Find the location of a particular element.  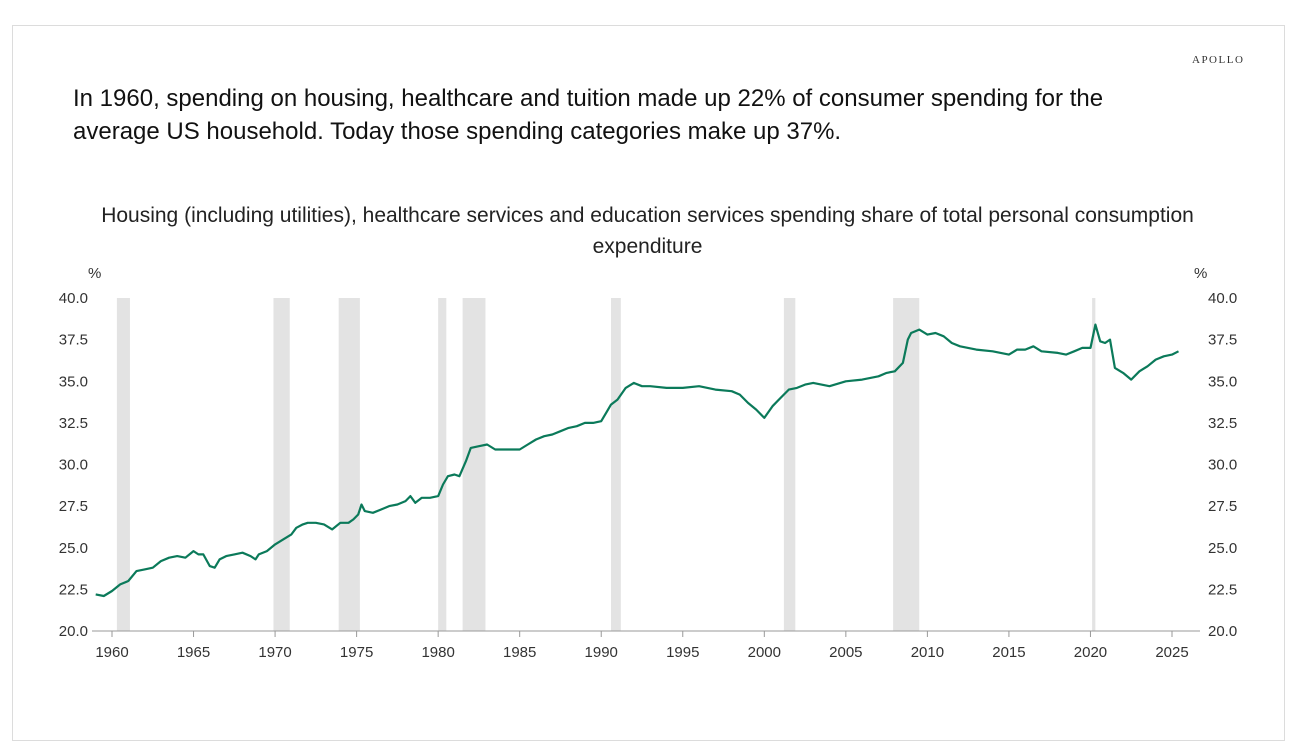

apollo-logo: APOLLO is located at coordinates (1218, 60).